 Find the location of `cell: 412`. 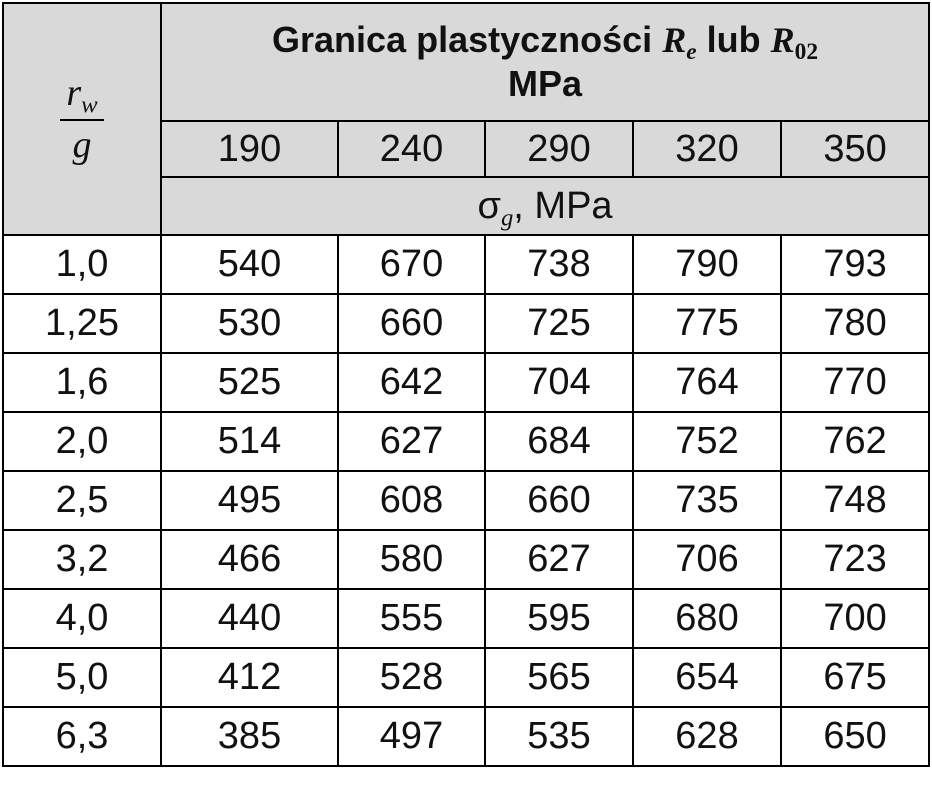

cell: 412 is located at coordinates (249, 677).